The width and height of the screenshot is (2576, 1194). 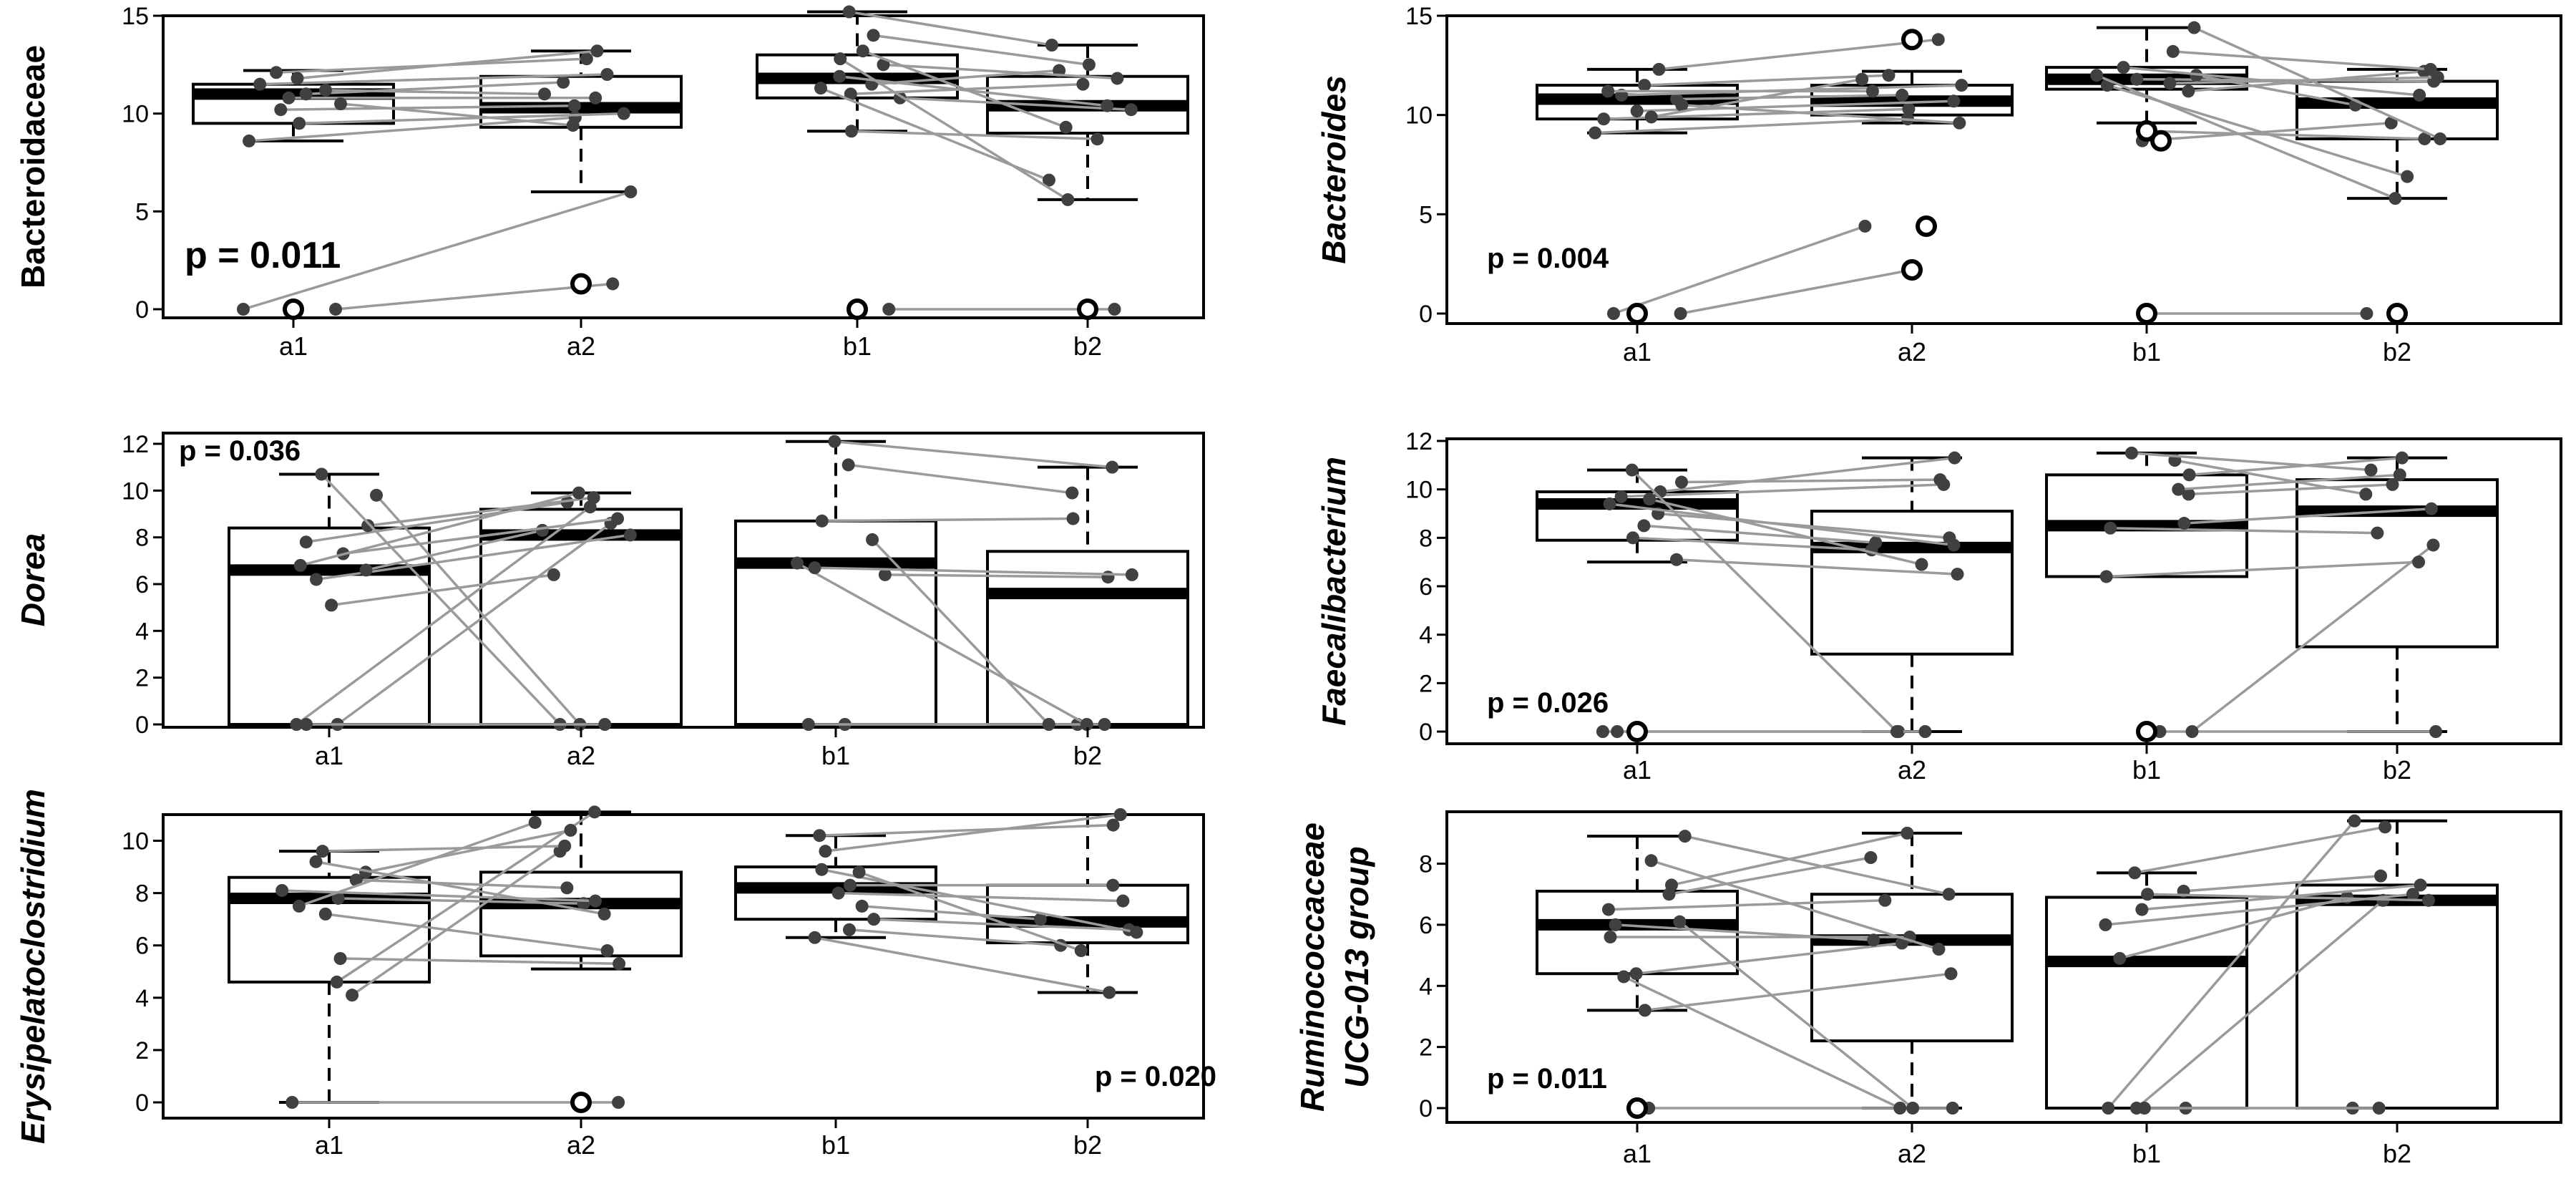 What do you see at coordinates (1637, 770) in the screenshot?
I see `x-tick-label: a1` at bounding box center [1637, 770].